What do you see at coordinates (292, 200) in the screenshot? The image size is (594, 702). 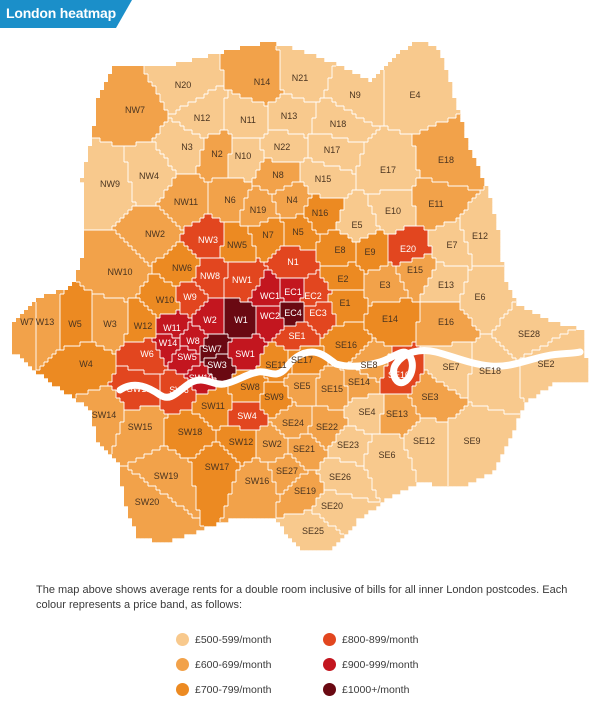 I see `postcode-label-n4: N4` at bounding box center [292, 200].